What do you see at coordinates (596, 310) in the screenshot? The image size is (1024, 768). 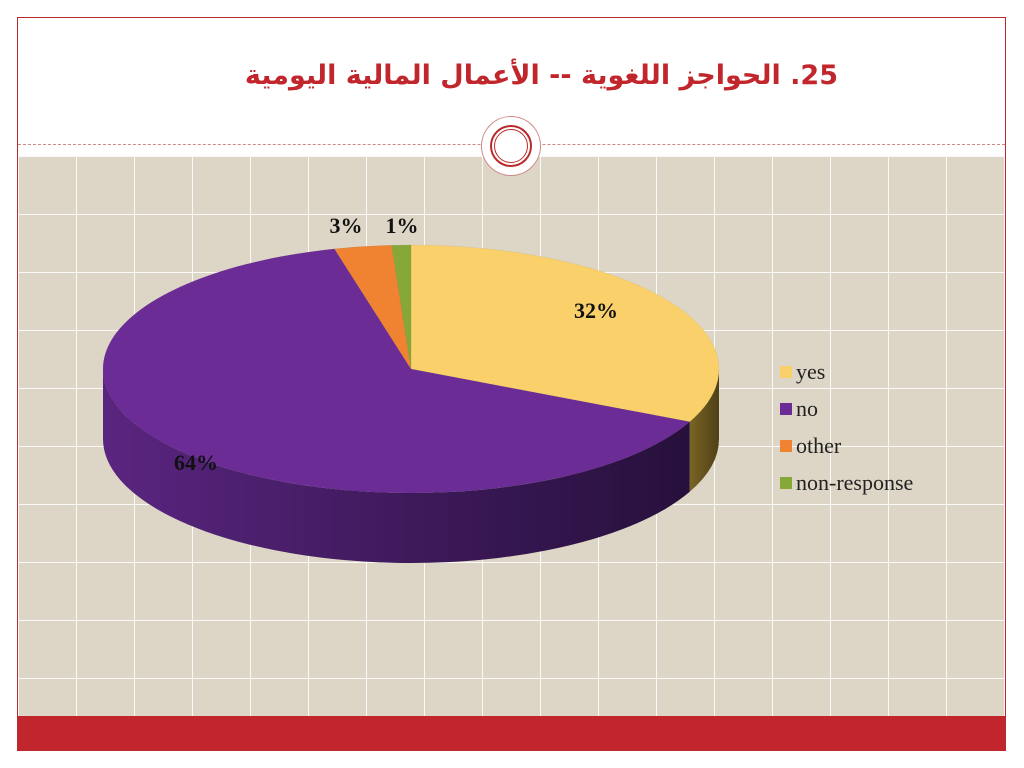 I see `data-label-yes: 32%` at bounding box center [596, 310].